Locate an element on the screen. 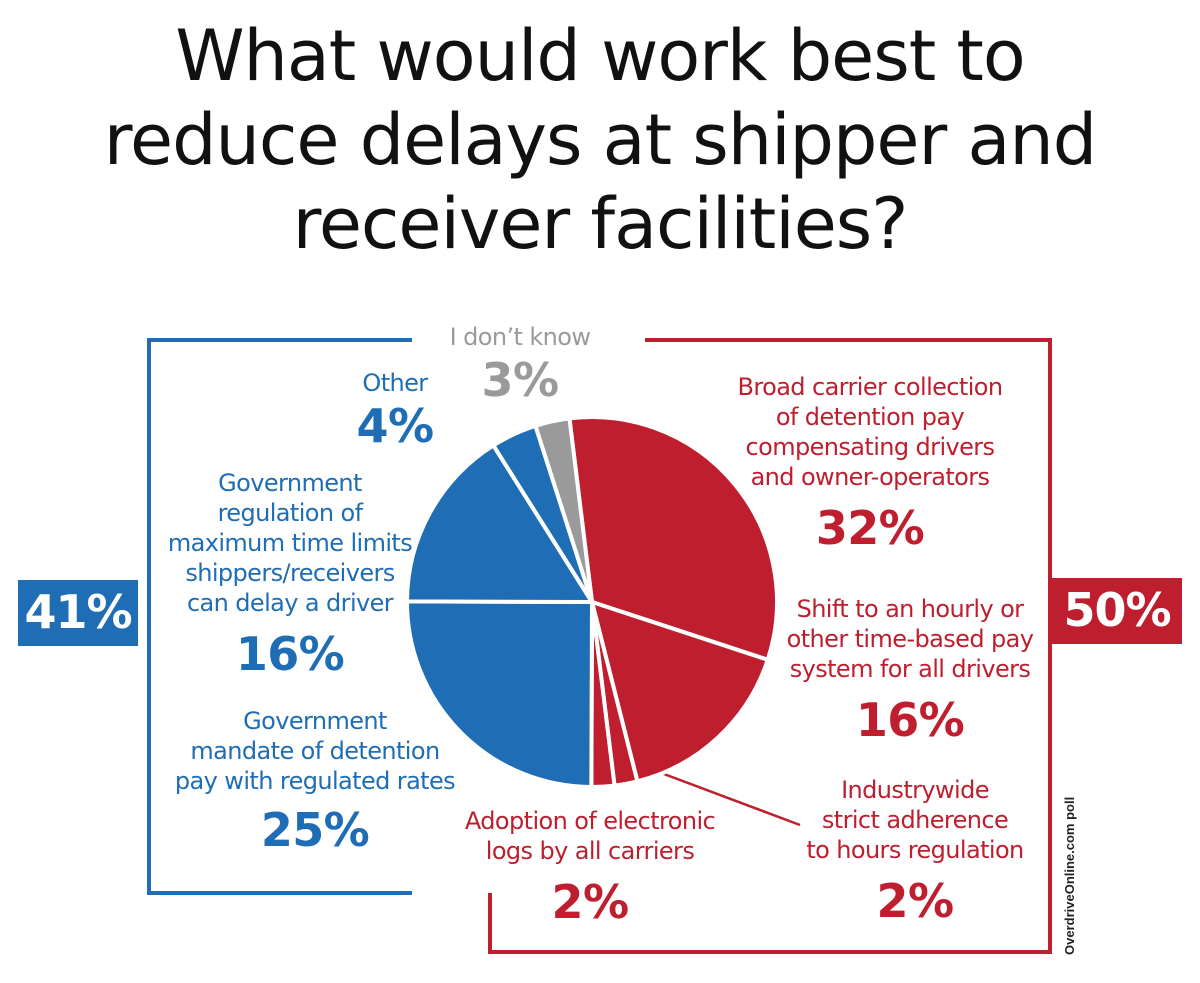 This screenshot has width=1200, height=983. title-line: receiver facilities? is located at coordinates (600, 224).